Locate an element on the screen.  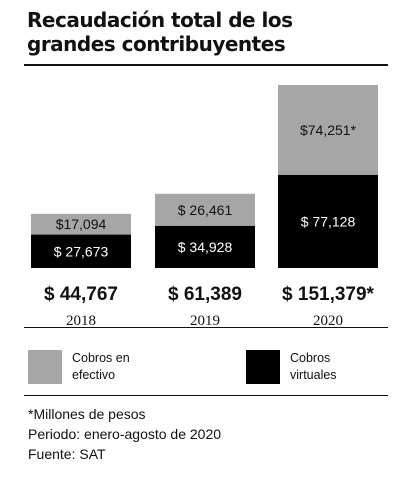
data-label-virtuales-2019: $ 34,928 is located at coordinates (205, 247).